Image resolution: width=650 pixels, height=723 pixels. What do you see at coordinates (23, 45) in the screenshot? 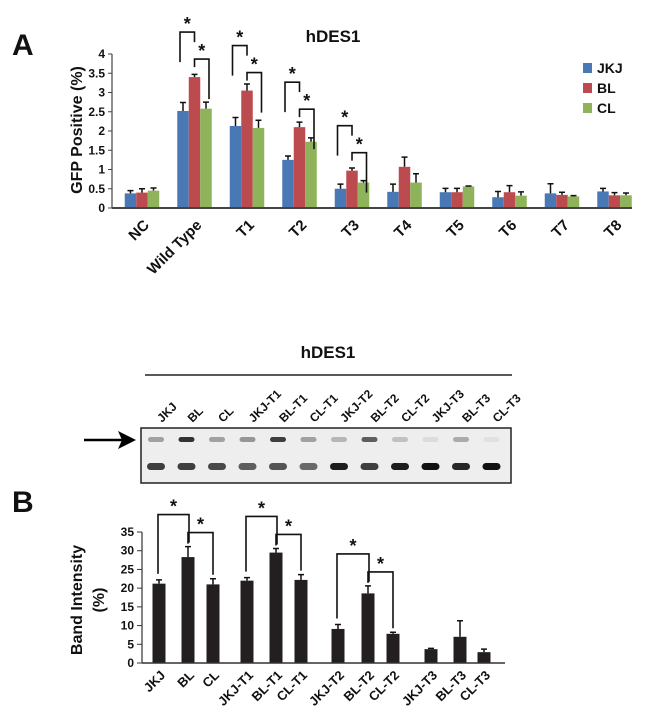
I see `panel-label-a: A` at bounding box center [23, 45].